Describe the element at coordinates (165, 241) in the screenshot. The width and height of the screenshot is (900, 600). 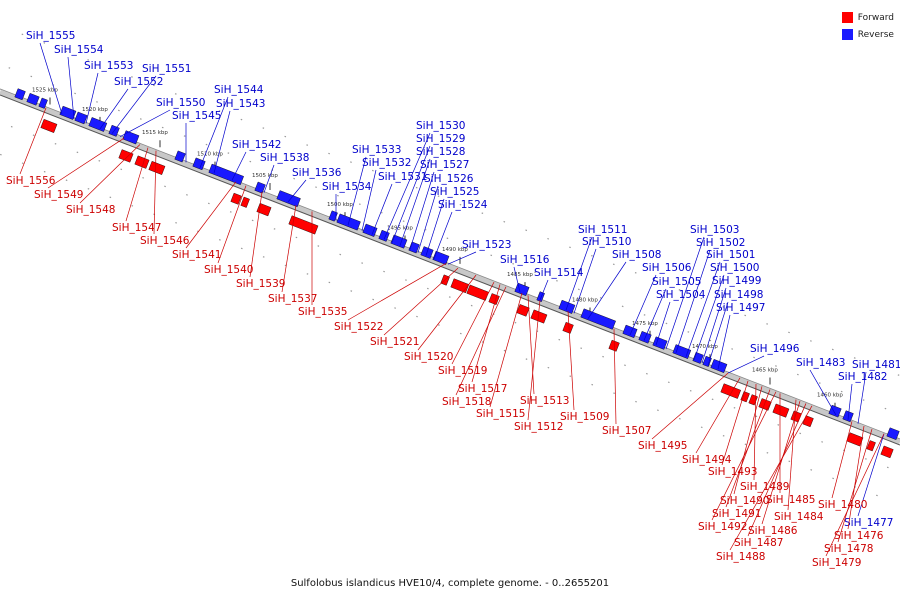
I see `forward-gene-label: SiH_1546` at that location.